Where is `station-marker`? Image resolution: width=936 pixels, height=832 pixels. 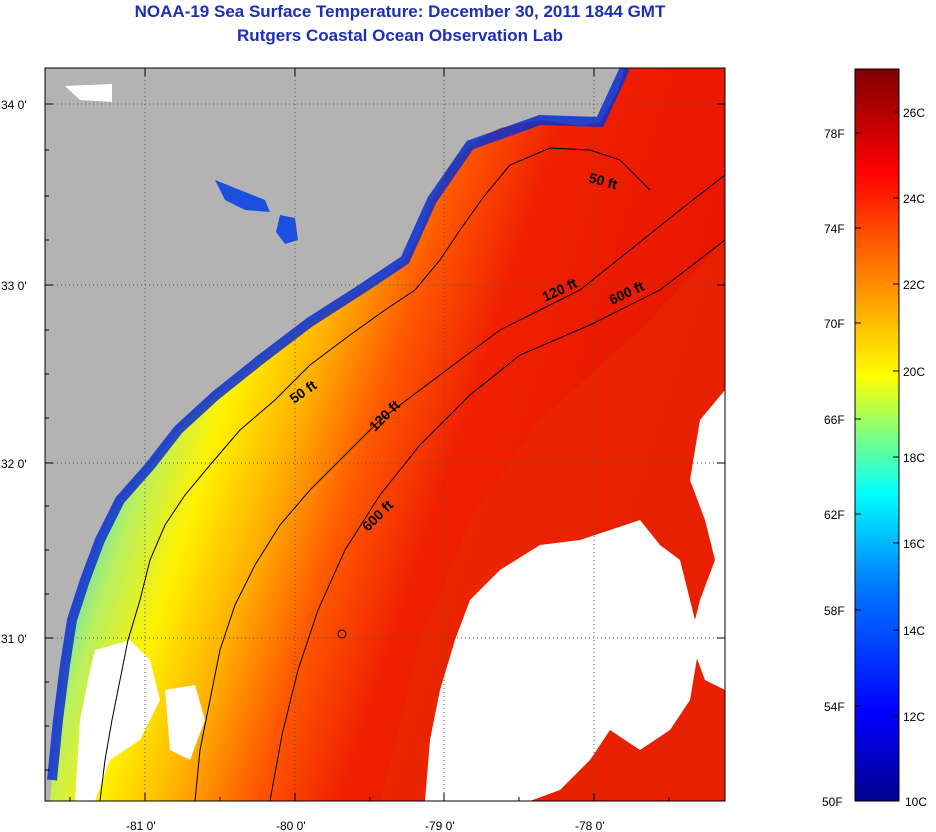
station-marker is located at coordinates (342, 634).